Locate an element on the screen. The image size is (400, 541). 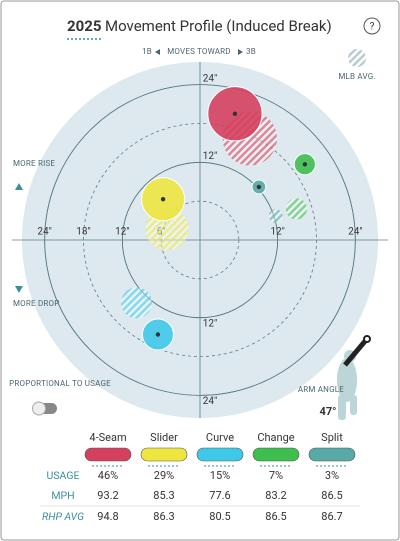
x-tick-label: 18" is located at coordinates (83, 232).